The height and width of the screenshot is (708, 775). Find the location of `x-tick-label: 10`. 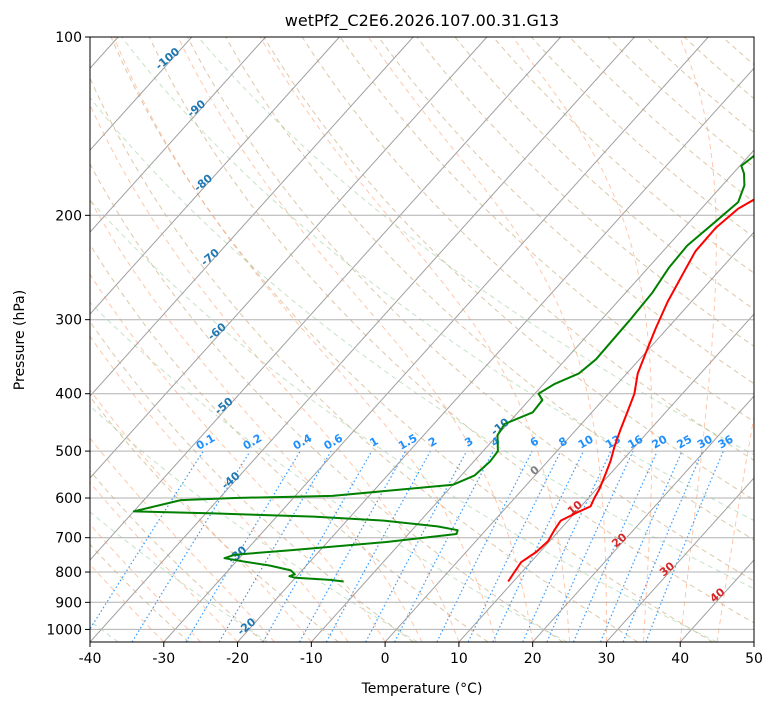

x-tick-label: 10 is located at coordinates (459, 659).